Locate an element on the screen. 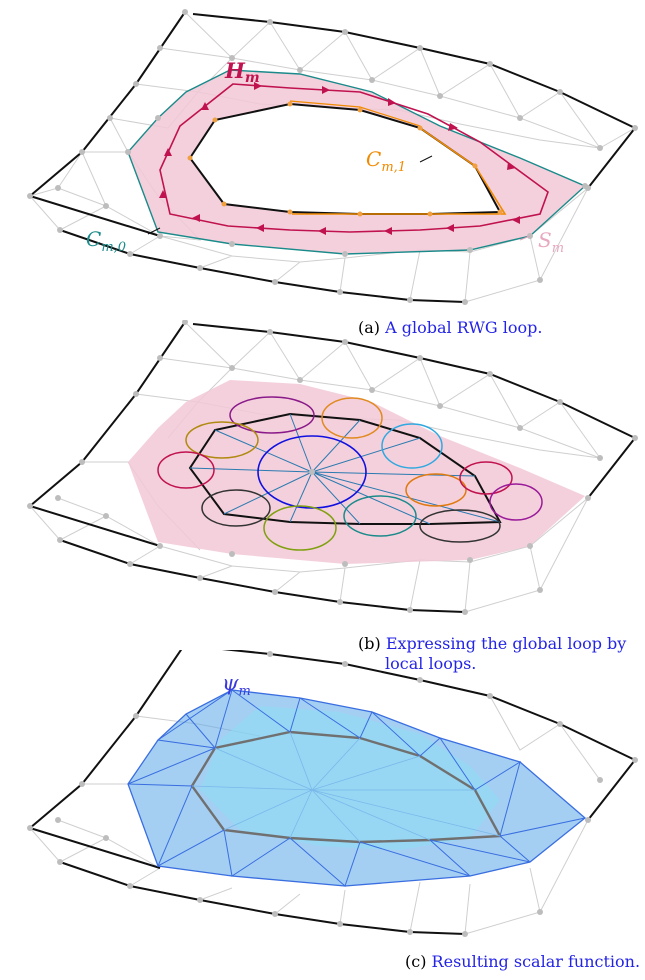 The width and height of the screenshot is (645, 980). panel-a-c1-inner is located at coordinates (355, 113).